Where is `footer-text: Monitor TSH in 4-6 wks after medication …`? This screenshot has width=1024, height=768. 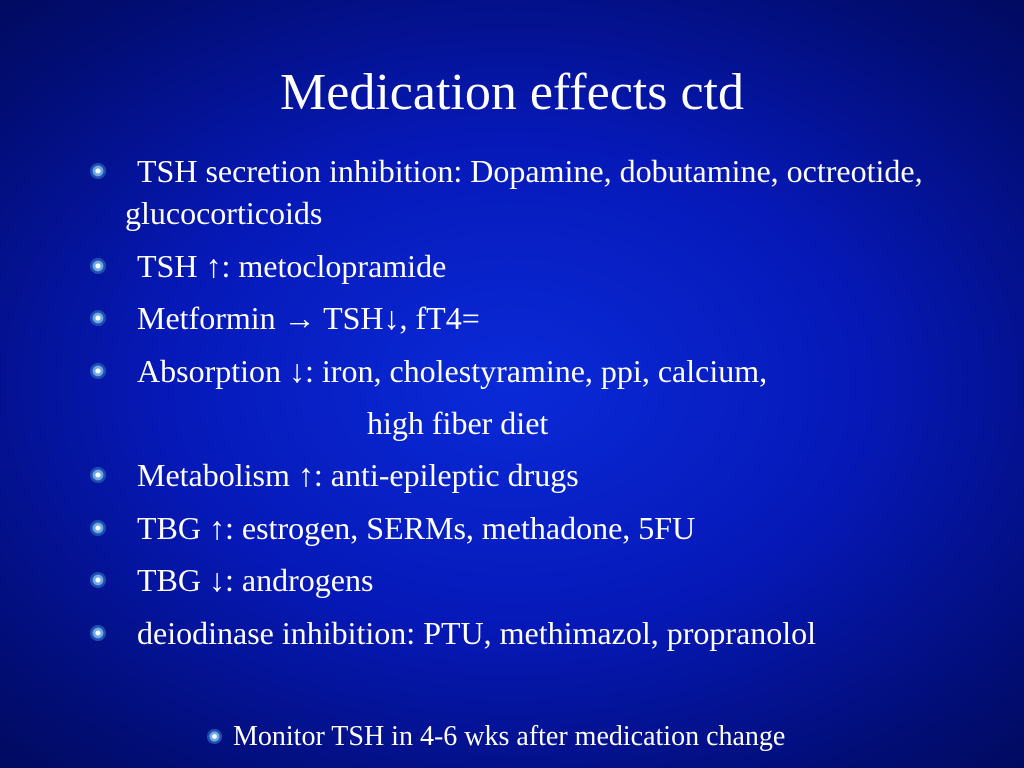 footer-text: Monitor TSH in 4-6 wks after medication … is located at coordinates (509, 736).